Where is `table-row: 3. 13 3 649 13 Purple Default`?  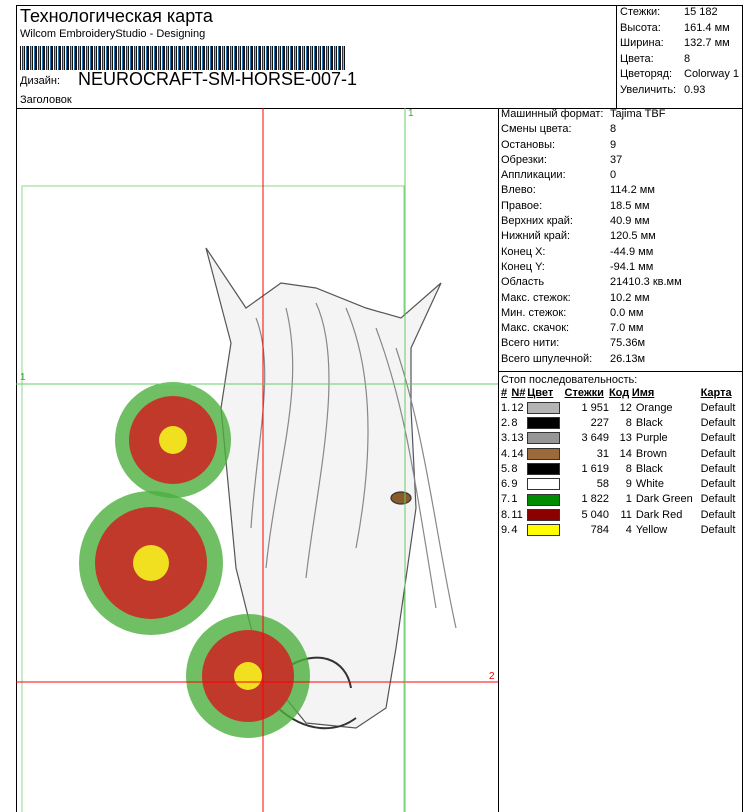 table-row: 3. 13 3 649 13 Purple Default is located at coordinates (620, 438).